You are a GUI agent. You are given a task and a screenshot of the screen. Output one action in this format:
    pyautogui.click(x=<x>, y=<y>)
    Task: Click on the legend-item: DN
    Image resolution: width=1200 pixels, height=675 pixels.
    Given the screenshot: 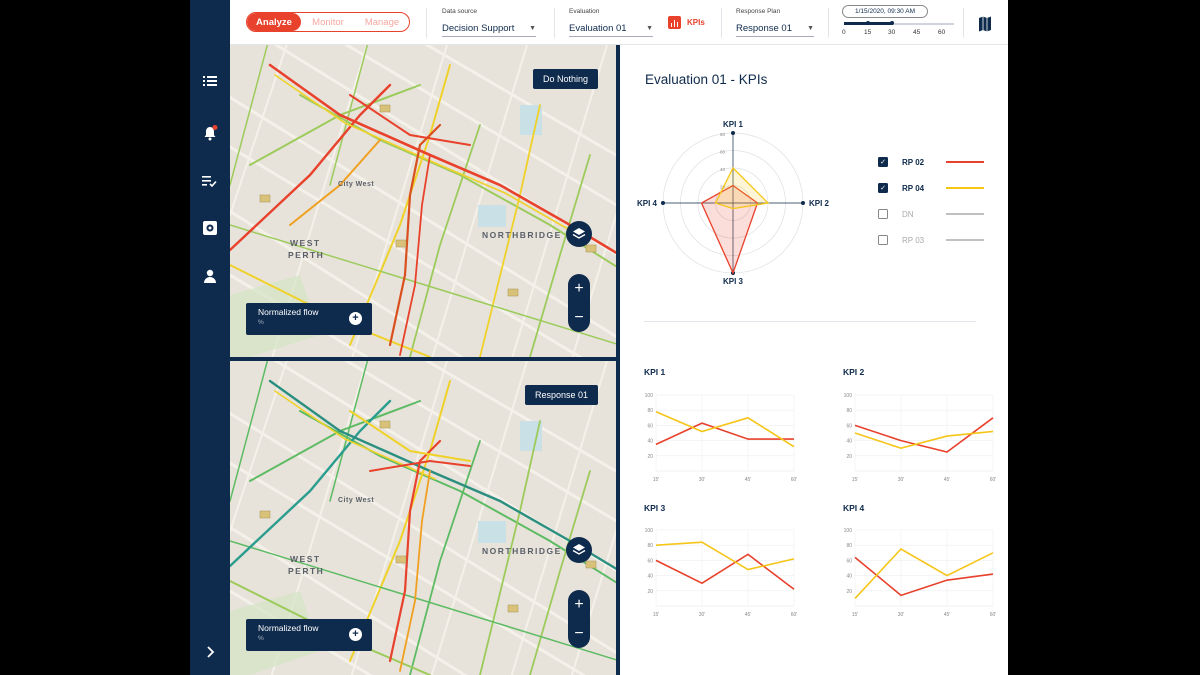 What is the action you would take?
    pyautogui.click(x=931, y=214)
    